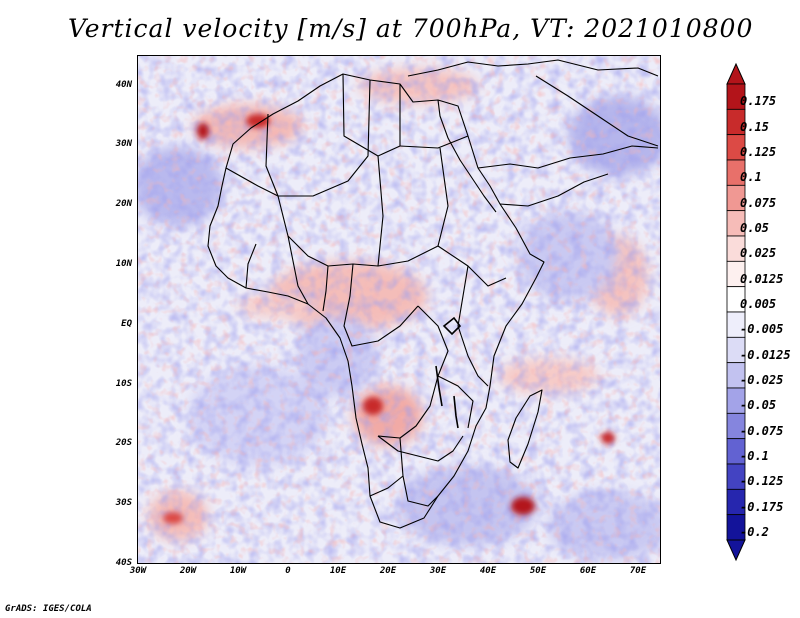  What do you see at coordinates (754, 456) in the screenshot?
I see `colorbar-label: -0.1` at bounding box center [754, 456].